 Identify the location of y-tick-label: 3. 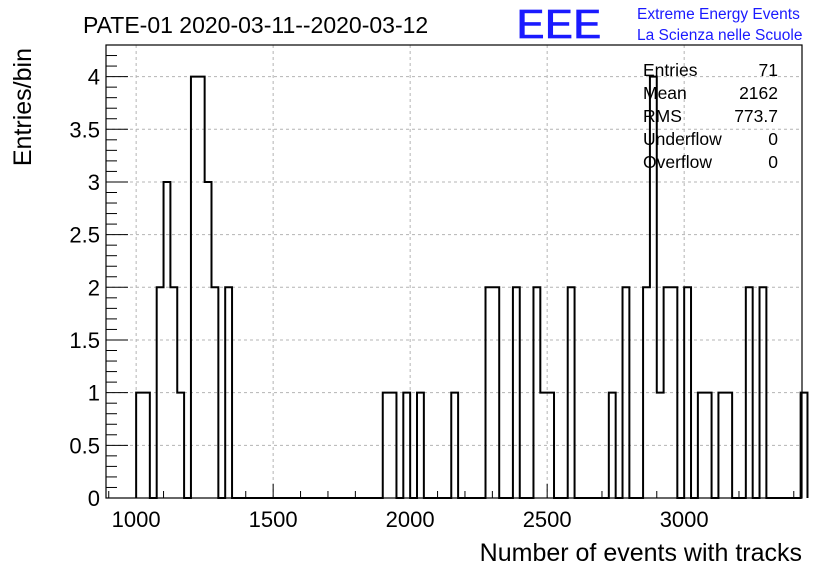
(94, 182).